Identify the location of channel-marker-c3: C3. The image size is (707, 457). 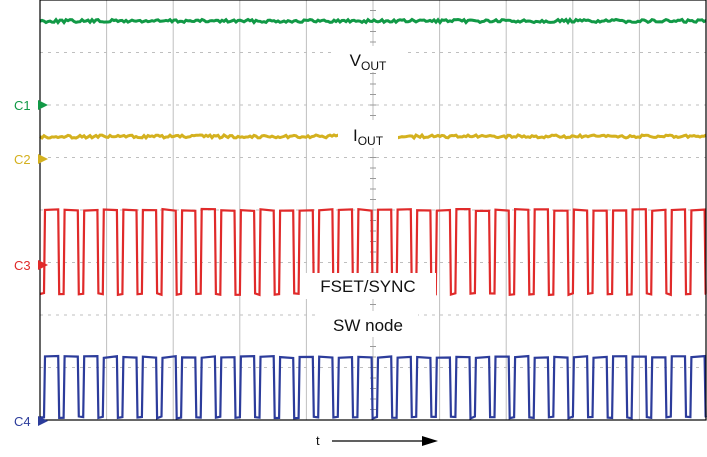
(31, 265).